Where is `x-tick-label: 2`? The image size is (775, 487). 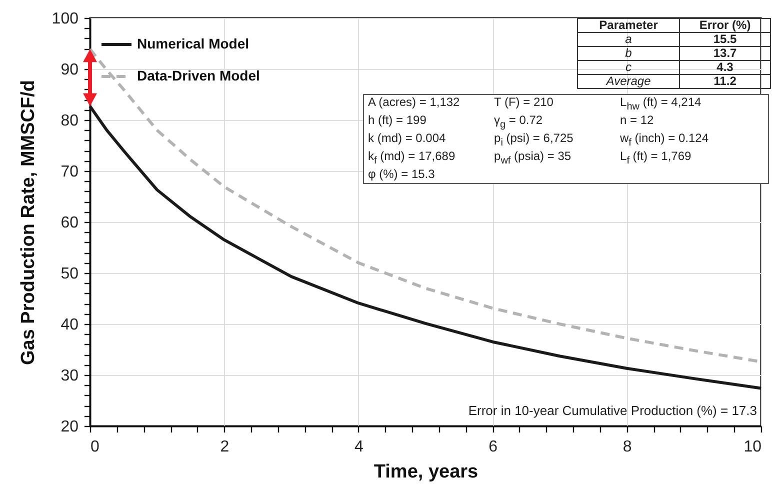
x-tick-label: 2 is located at coordinates (225, 447).